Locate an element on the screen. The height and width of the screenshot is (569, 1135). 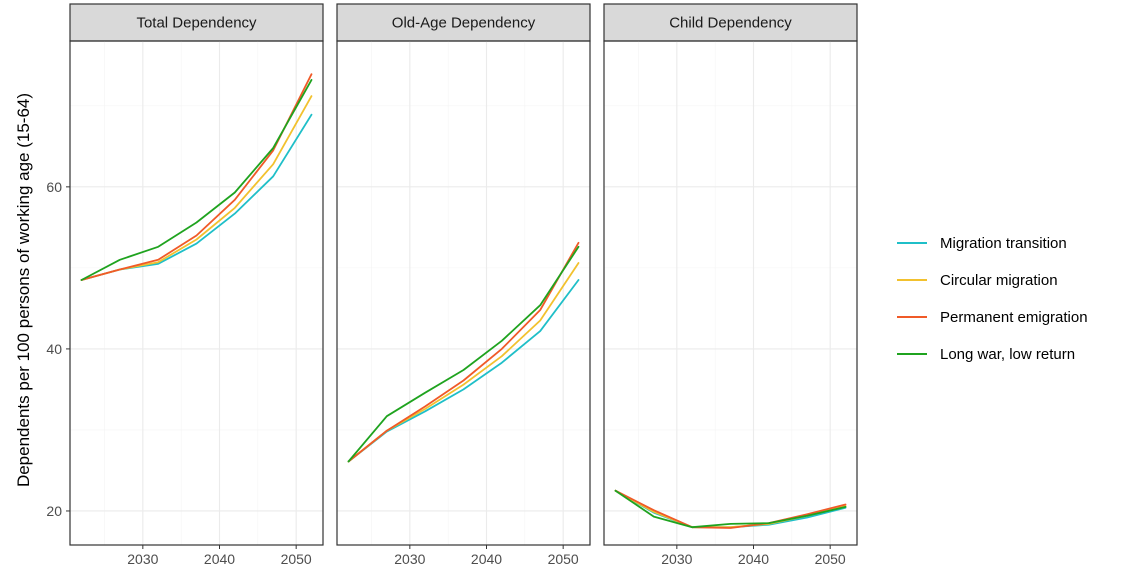
y-axis: 20 40 60 is located at coordinates (58, 349).